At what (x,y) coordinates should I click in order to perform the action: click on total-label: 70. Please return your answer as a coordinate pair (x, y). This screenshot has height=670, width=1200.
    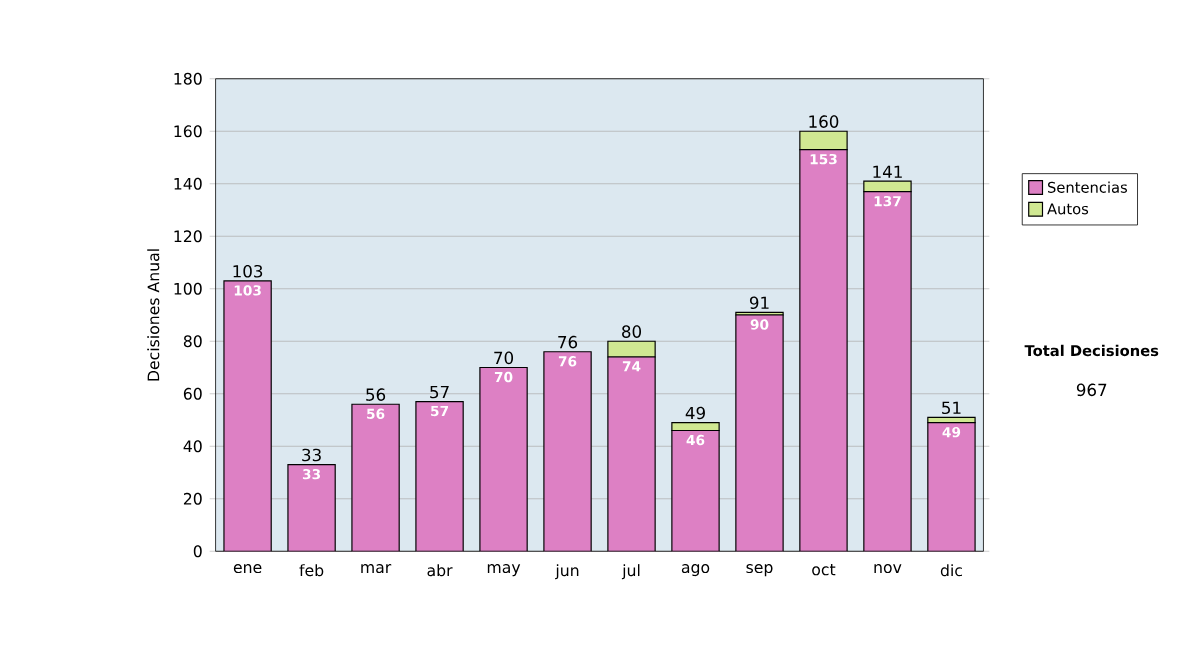
    Looking at the image, I should click on (504, 358).